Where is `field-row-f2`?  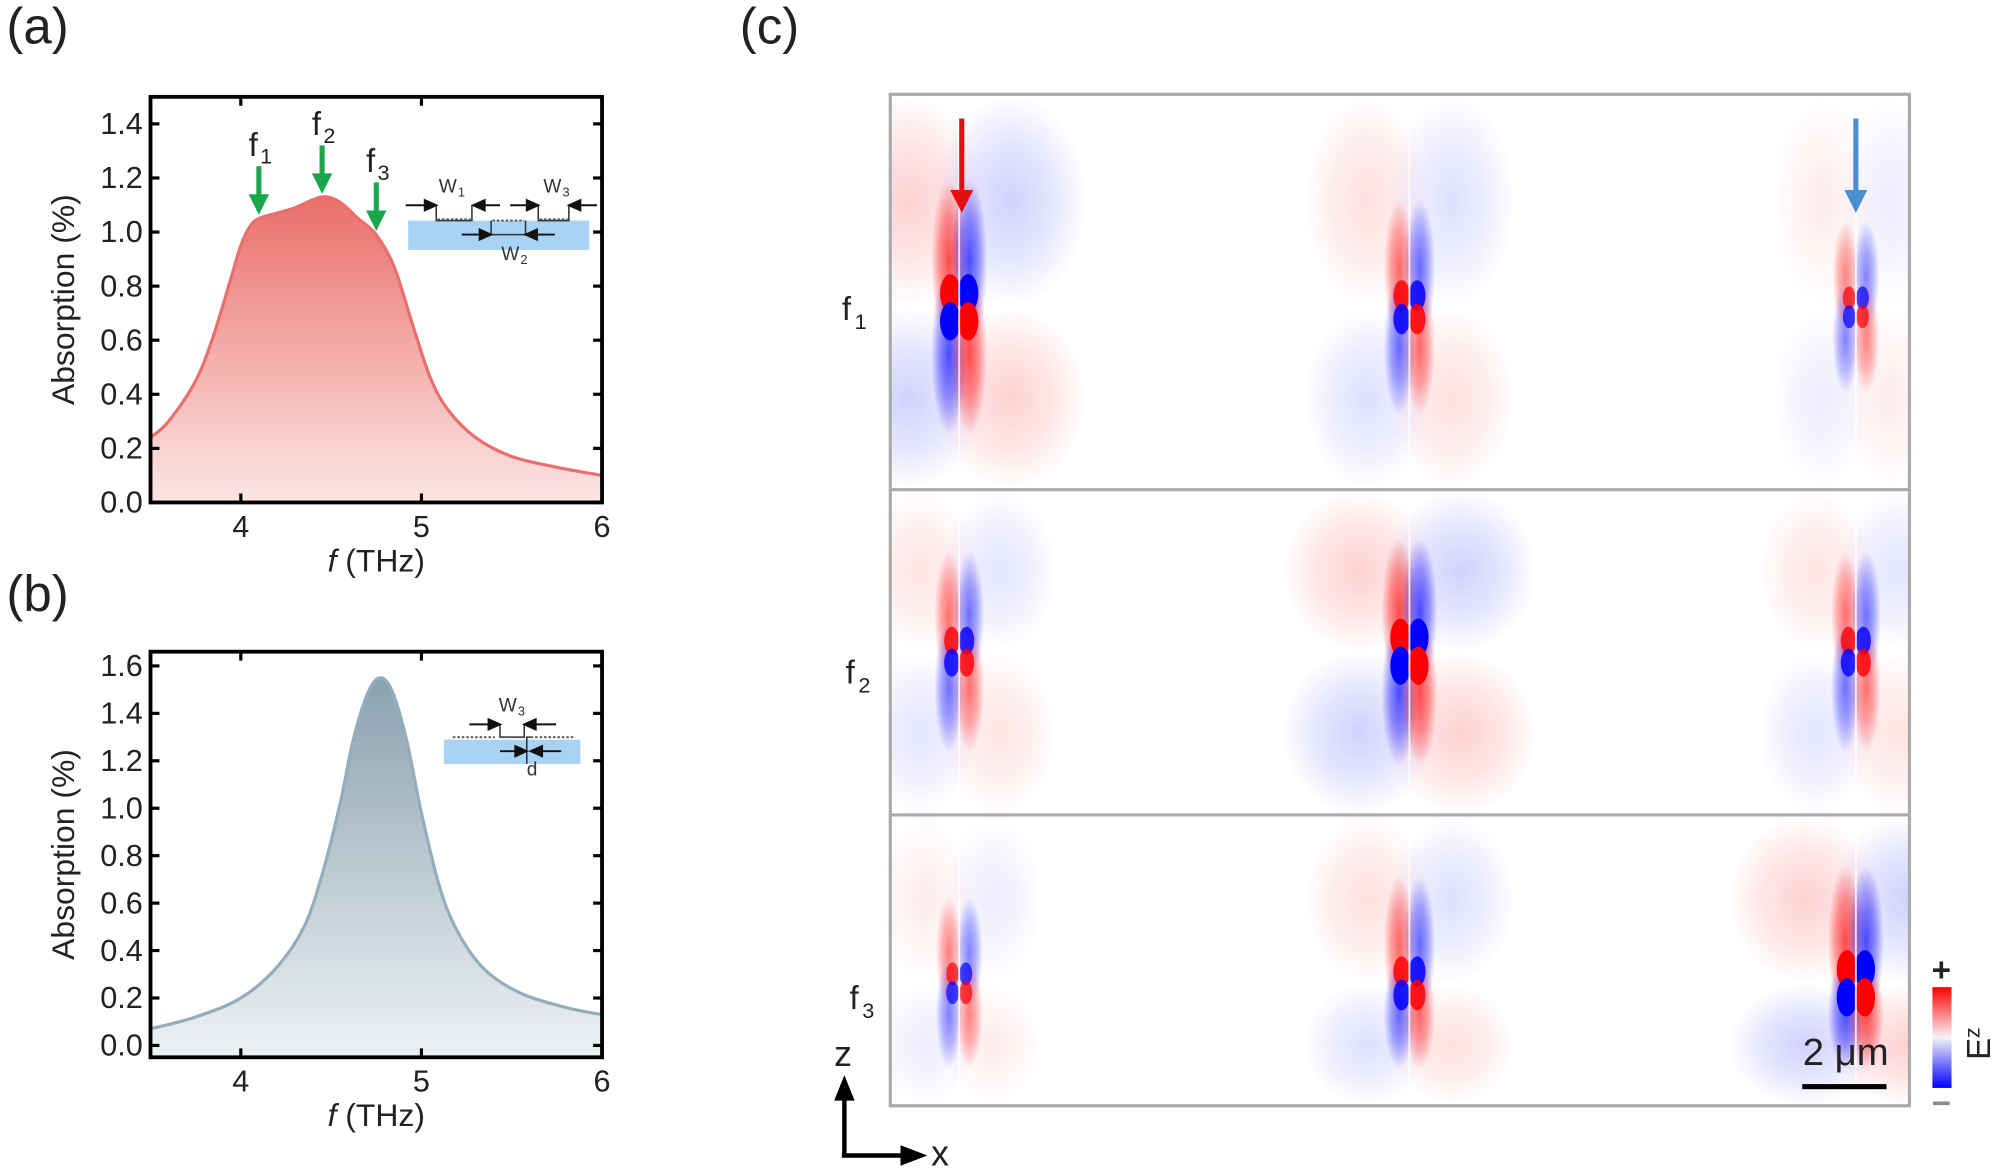 field-row-f2 is located at coordinates (1400, 652).